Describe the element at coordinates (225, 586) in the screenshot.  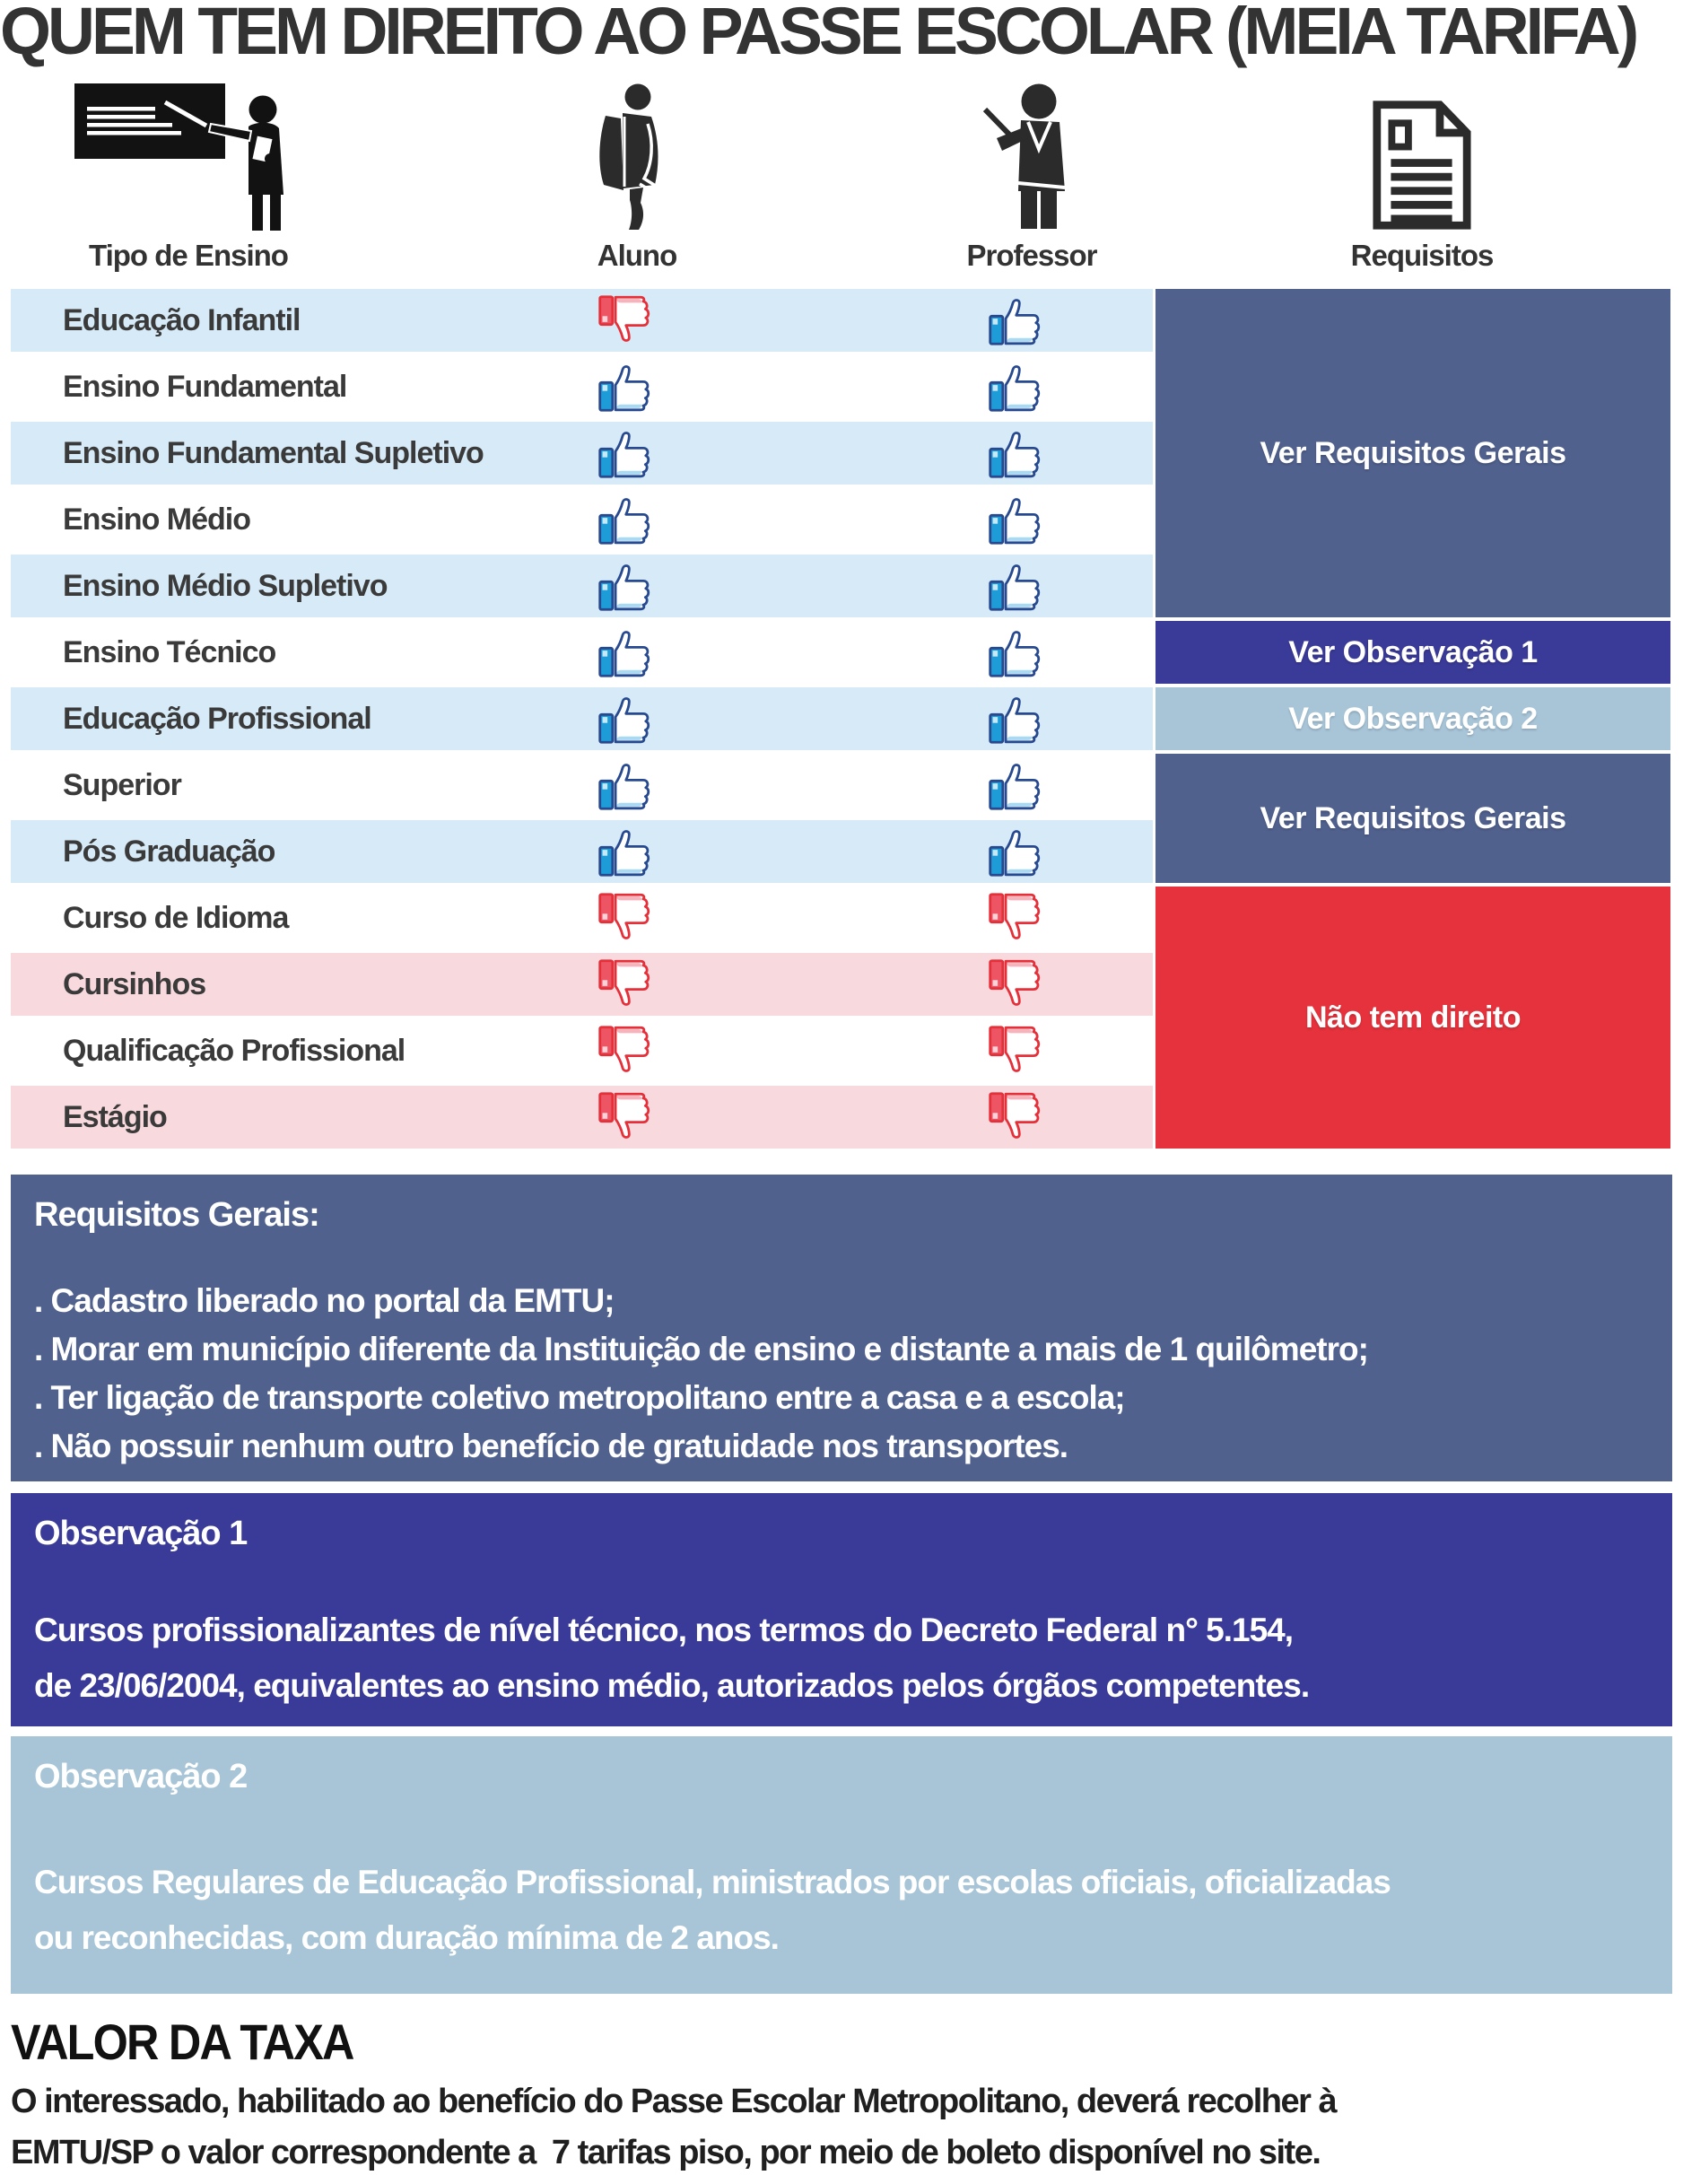
I see `row-label: Ensino Médio Supletivo` at that location.